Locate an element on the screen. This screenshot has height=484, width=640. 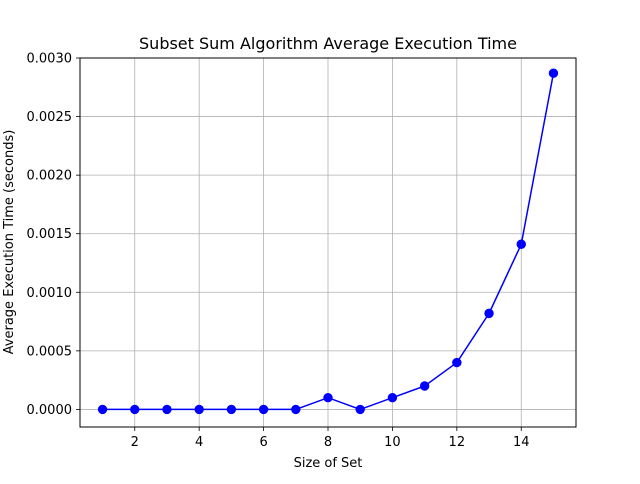
y-tick-label: 0.0030 is located at coordinates (50, 59).